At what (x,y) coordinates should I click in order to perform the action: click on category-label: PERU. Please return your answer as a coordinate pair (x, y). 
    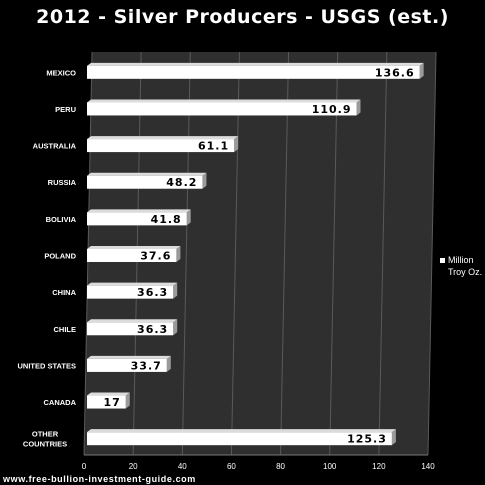
    Looking at the image, I should click on (65, 109).